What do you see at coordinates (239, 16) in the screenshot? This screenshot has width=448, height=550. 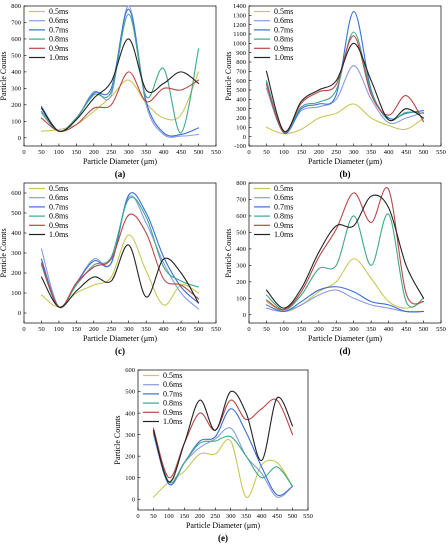 I see `y-tick-label: 1300` at bounding box center [239, 16].